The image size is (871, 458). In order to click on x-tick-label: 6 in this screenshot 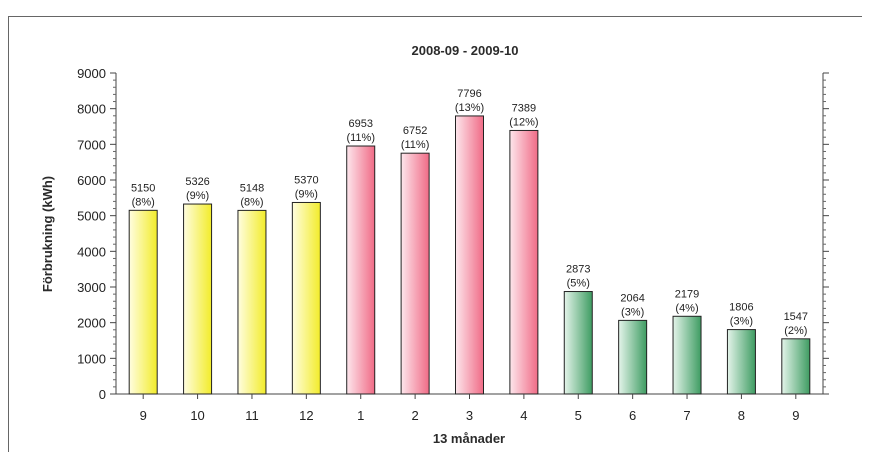, I will do `click(632, 415)`.